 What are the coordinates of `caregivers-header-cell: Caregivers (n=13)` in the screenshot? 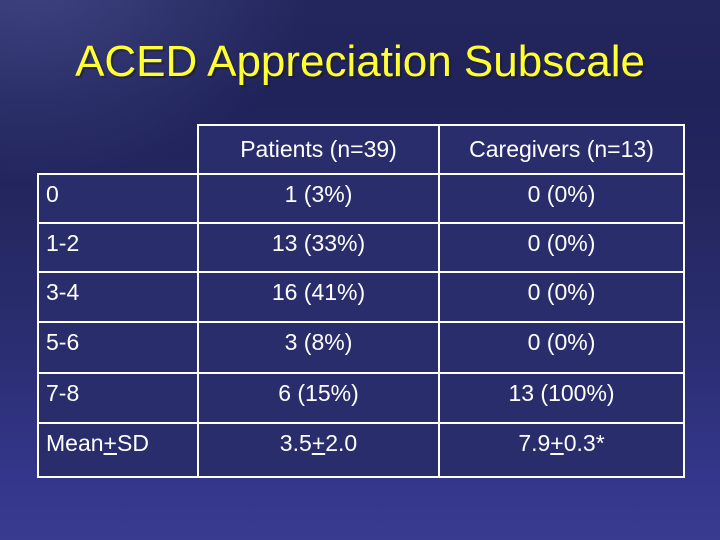 It's located at (561, 149).